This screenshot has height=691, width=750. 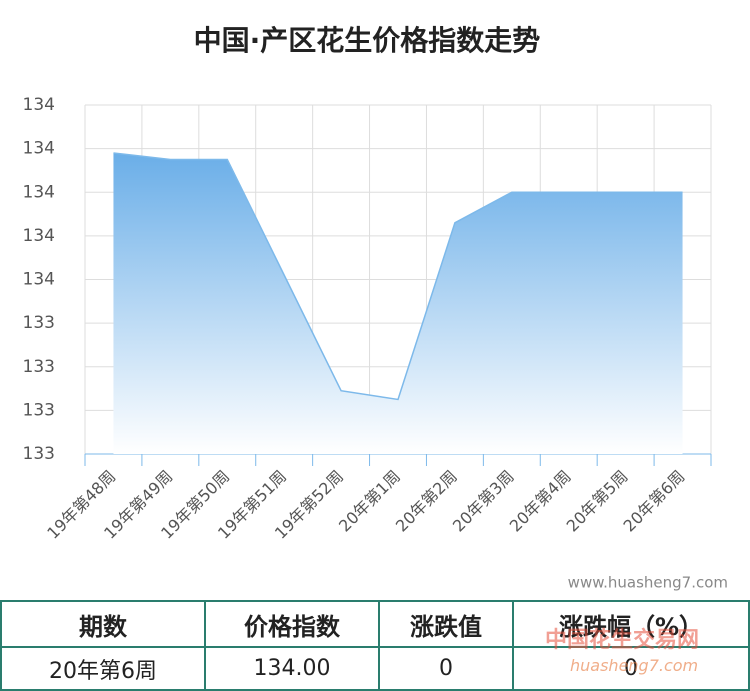 I want to click on header-cell: 涨跌幅（%）, so click(x=631, y=624).